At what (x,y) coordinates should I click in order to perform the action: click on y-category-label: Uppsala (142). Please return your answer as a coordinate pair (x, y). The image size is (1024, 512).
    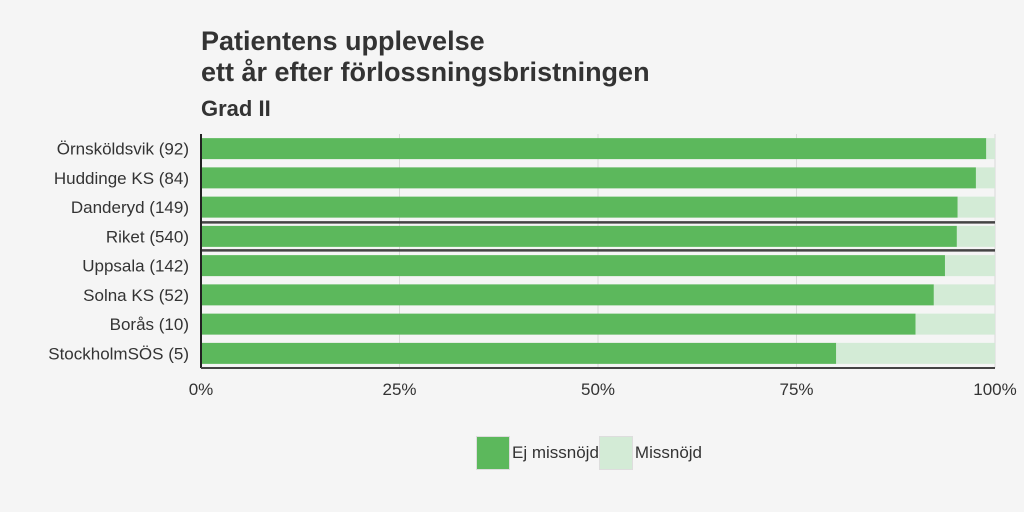
    Looking at the image, I should click on (135, 266).